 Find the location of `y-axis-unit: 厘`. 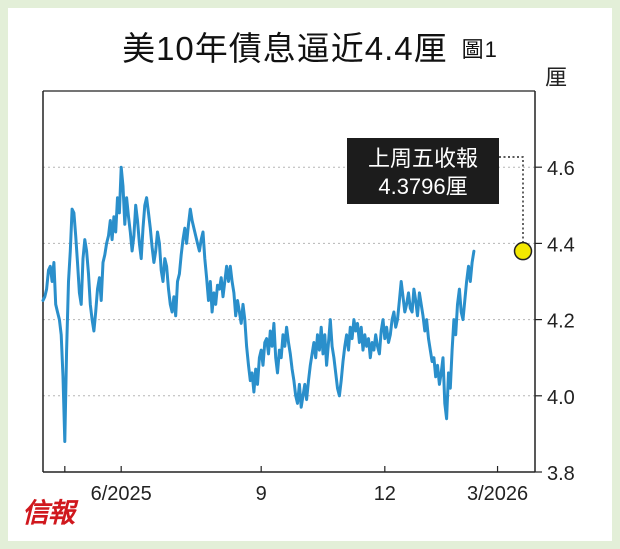

y-axis-unit: 厘 is located at coordinates (556, 77).